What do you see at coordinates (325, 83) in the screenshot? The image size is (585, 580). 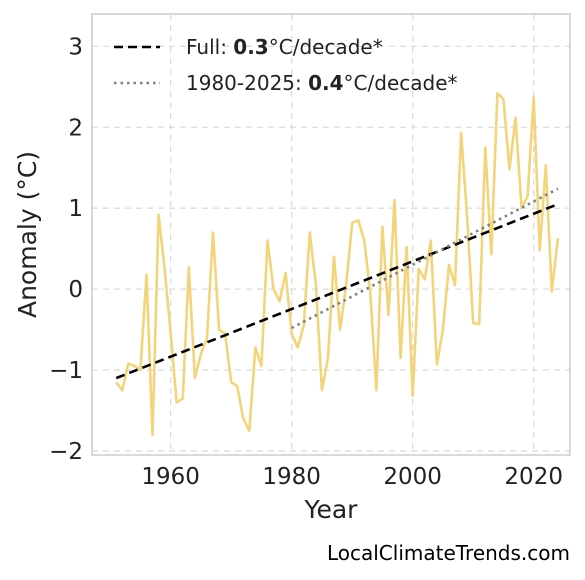 I see `legend-recent-value: 0.4` at bounding box center [325, 83].